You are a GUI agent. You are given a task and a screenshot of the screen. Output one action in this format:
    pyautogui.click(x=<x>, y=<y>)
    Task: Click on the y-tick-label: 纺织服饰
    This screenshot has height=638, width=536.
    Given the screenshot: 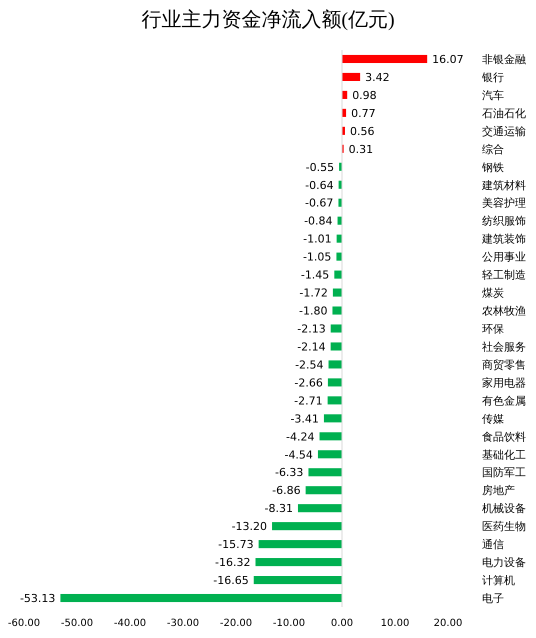 What is the action you would take?
    pyautogui.click(x=504, y=221)
    